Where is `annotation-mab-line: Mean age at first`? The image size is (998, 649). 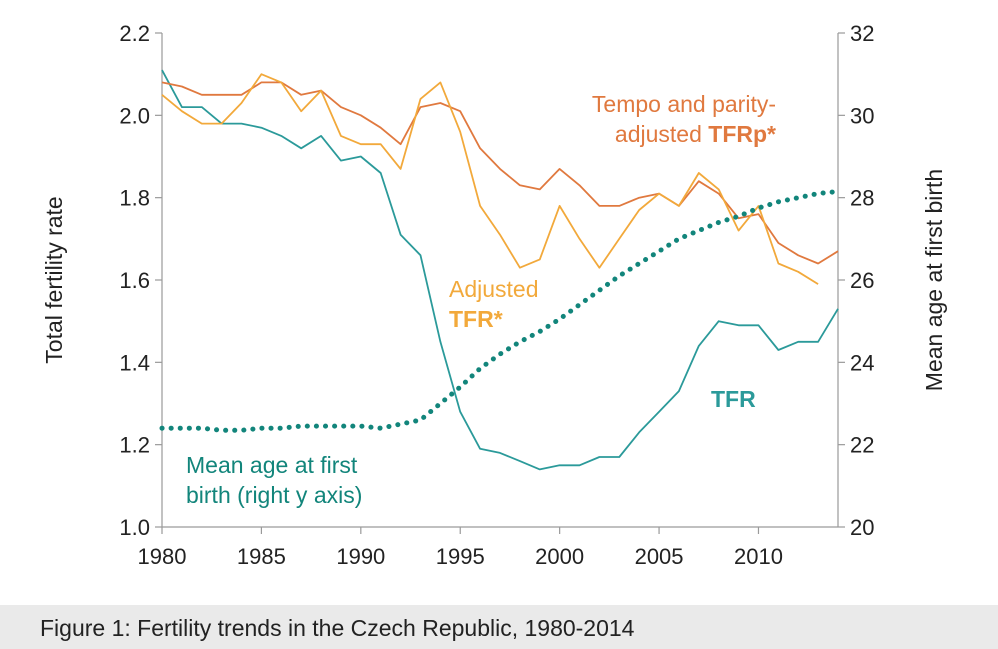
annotation-mab-line: Mean age at first is located at coordinates (272, 465).